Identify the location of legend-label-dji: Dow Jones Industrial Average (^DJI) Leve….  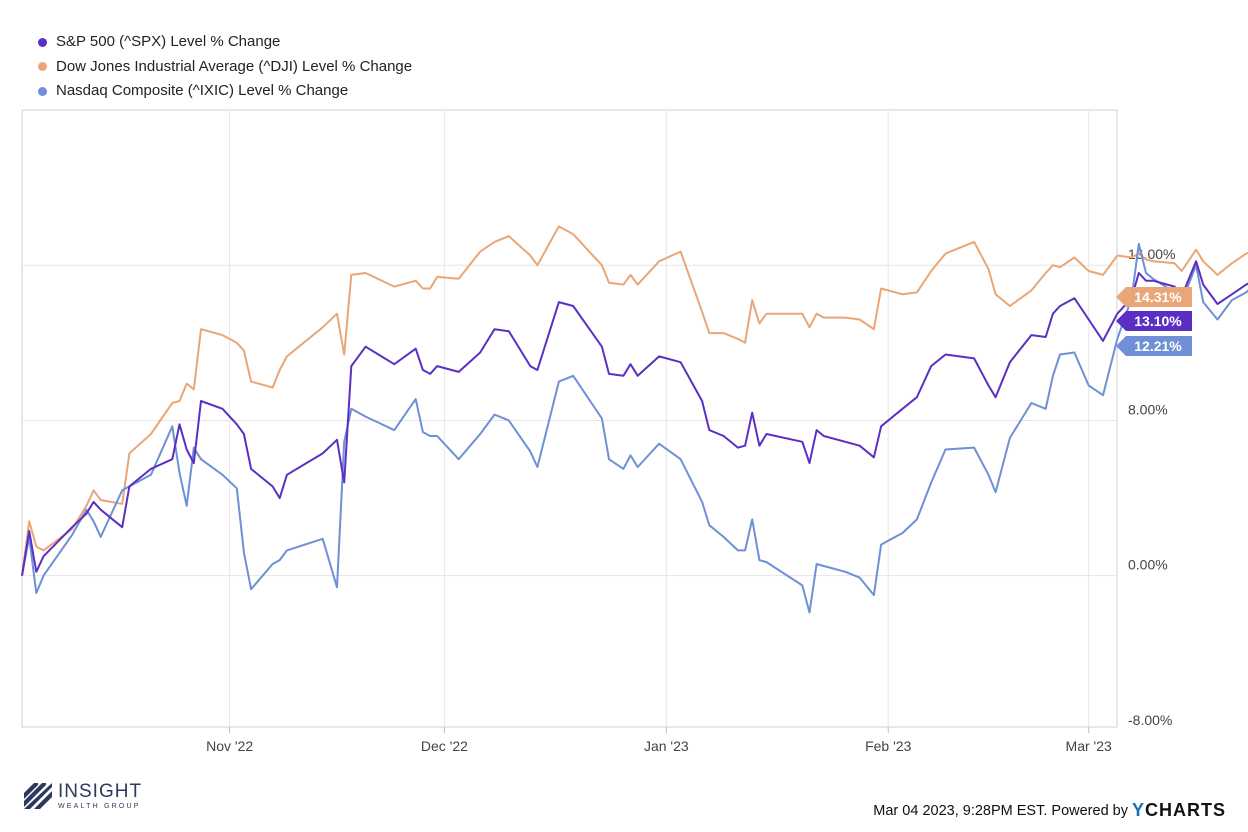
(234, 66).